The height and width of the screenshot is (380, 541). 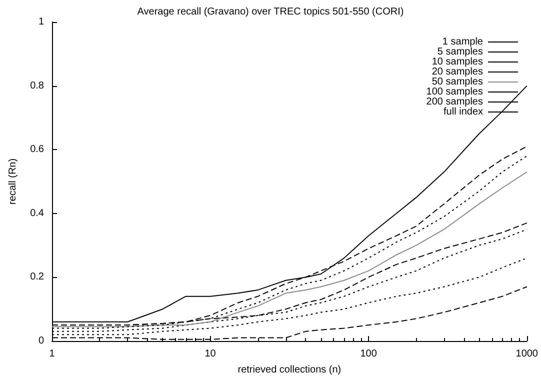 What do you see at coordinates (41, 22) in the screenshot?
I see `y-tick-label: 1` at bounding box center [41, 22].